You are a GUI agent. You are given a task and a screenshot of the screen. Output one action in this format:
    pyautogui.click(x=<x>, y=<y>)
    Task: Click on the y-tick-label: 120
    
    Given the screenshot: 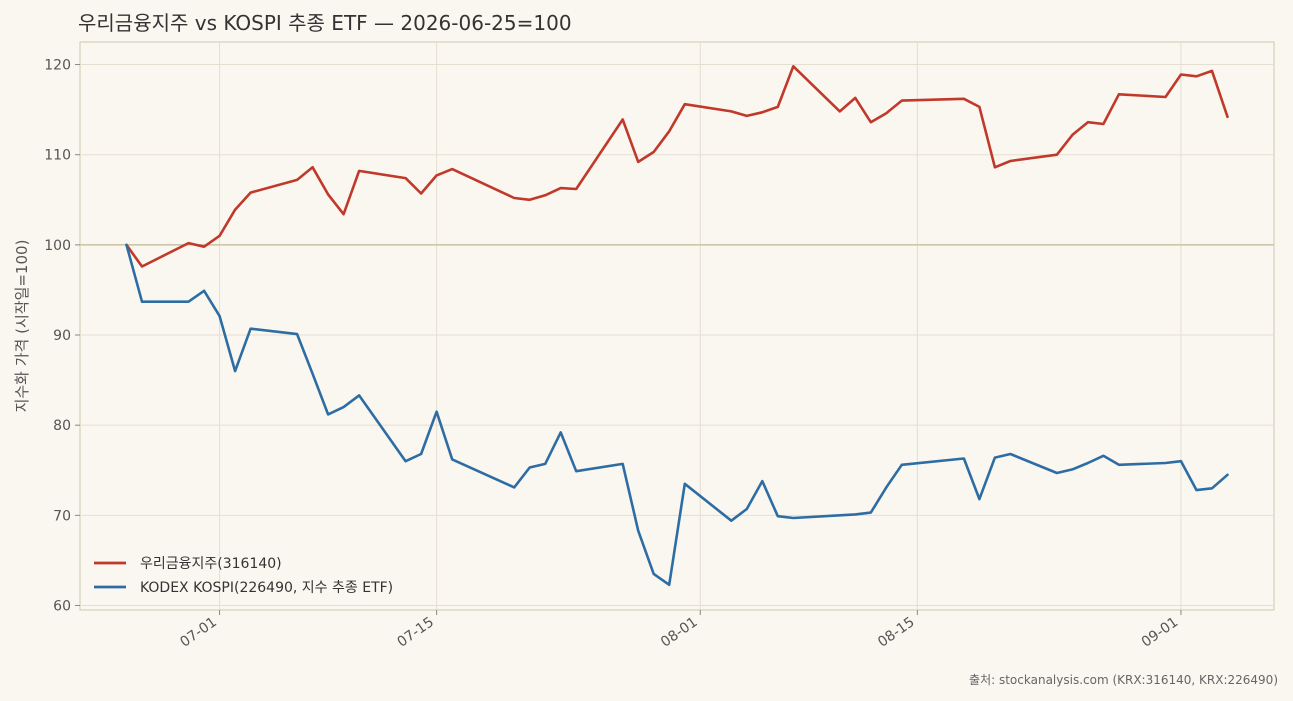 What is the action you would take?
    pyautogui.click(x=57, y=66)
    